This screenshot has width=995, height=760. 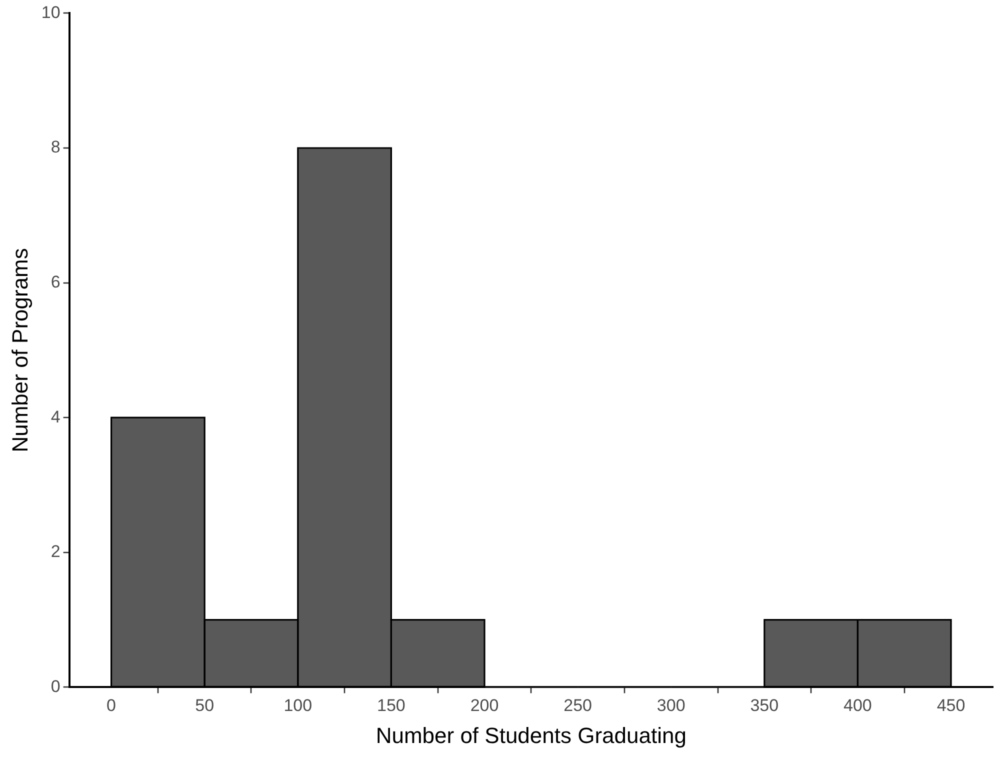 What do you see at coordinates (531, 735) in the screenshot?
I see `x-axis-title: Number of Students Graduating` at bounding box center [531, 735].